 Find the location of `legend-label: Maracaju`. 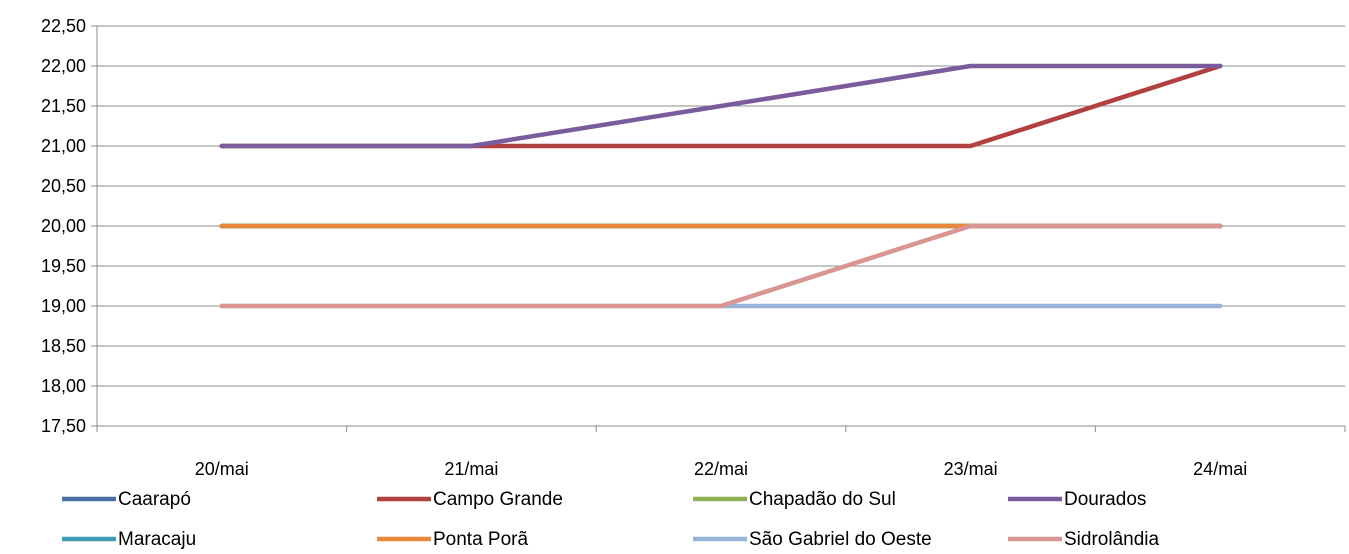

legend-label: Maracaju is located at coordinates (157, 539).